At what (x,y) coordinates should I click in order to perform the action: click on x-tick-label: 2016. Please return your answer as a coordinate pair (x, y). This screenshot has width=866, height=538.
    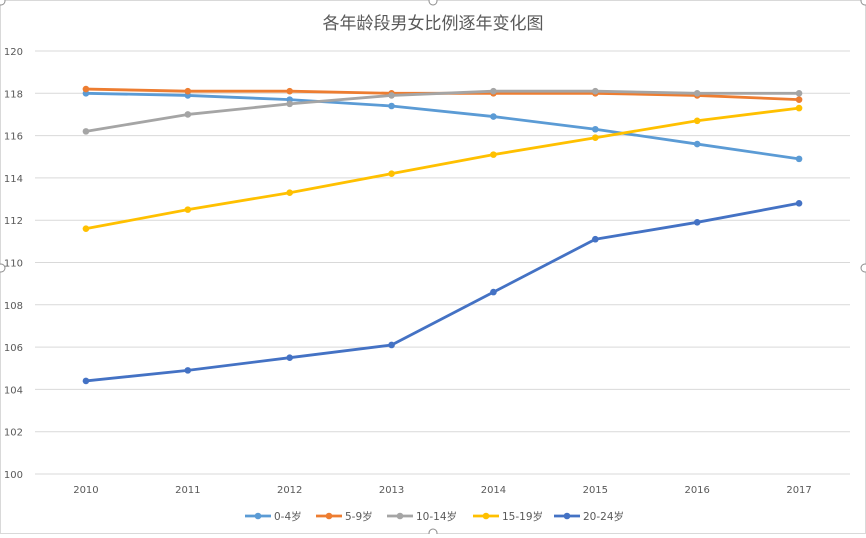
    Looking at the image, I should click on (696, 490).